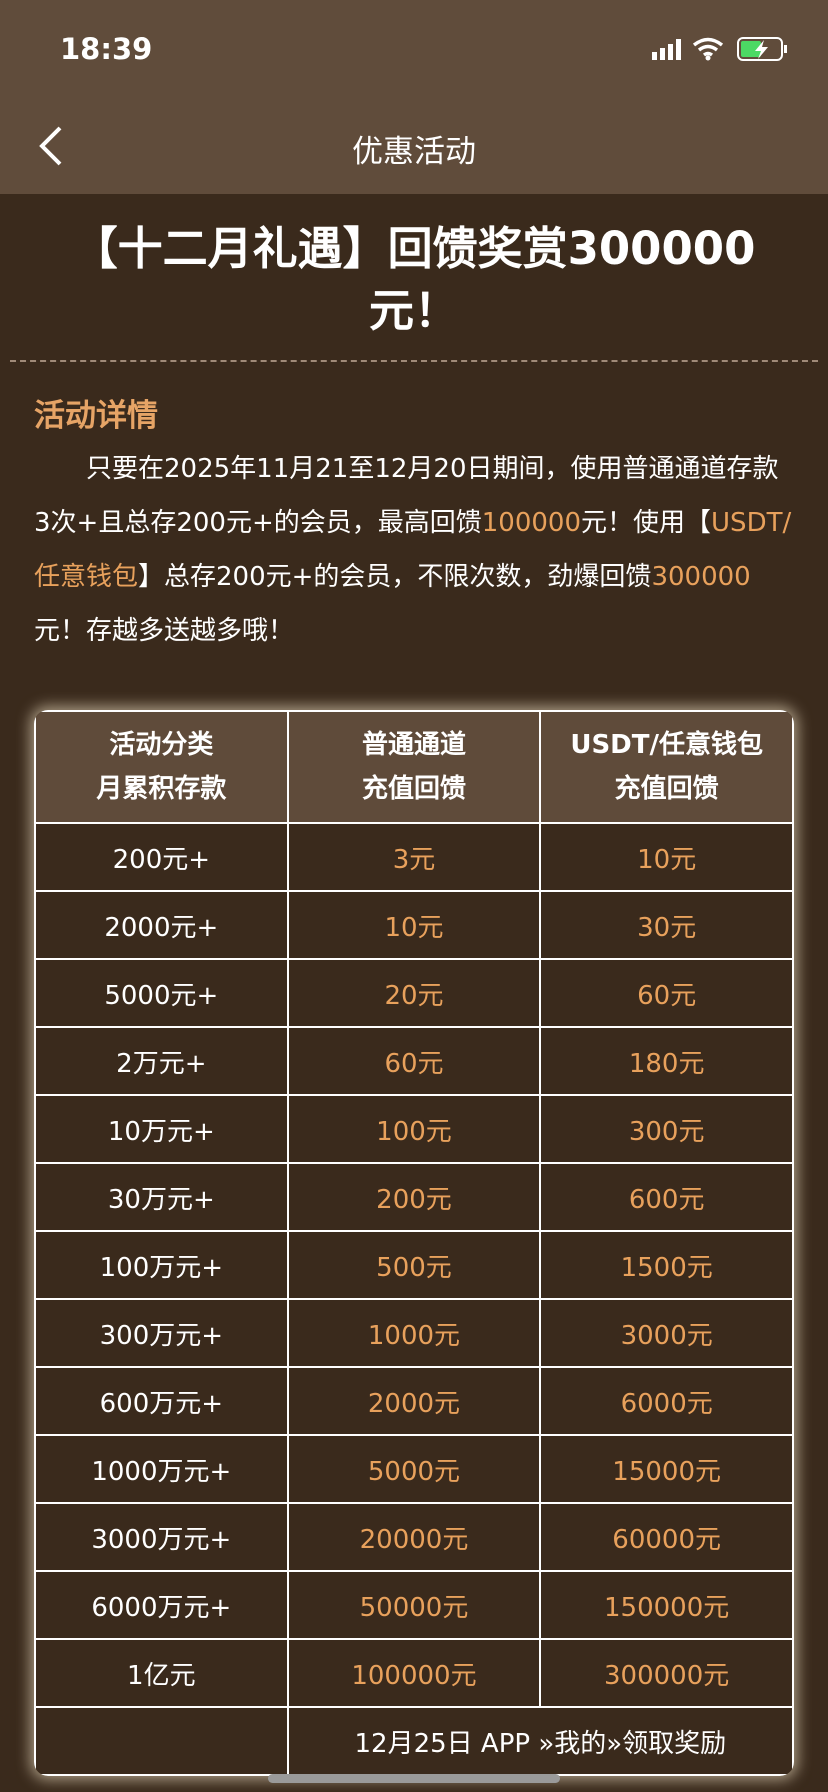 This screenshot has height=1792, width=828. I want to click on tier-cell: 5000元+, so click(161, 993).